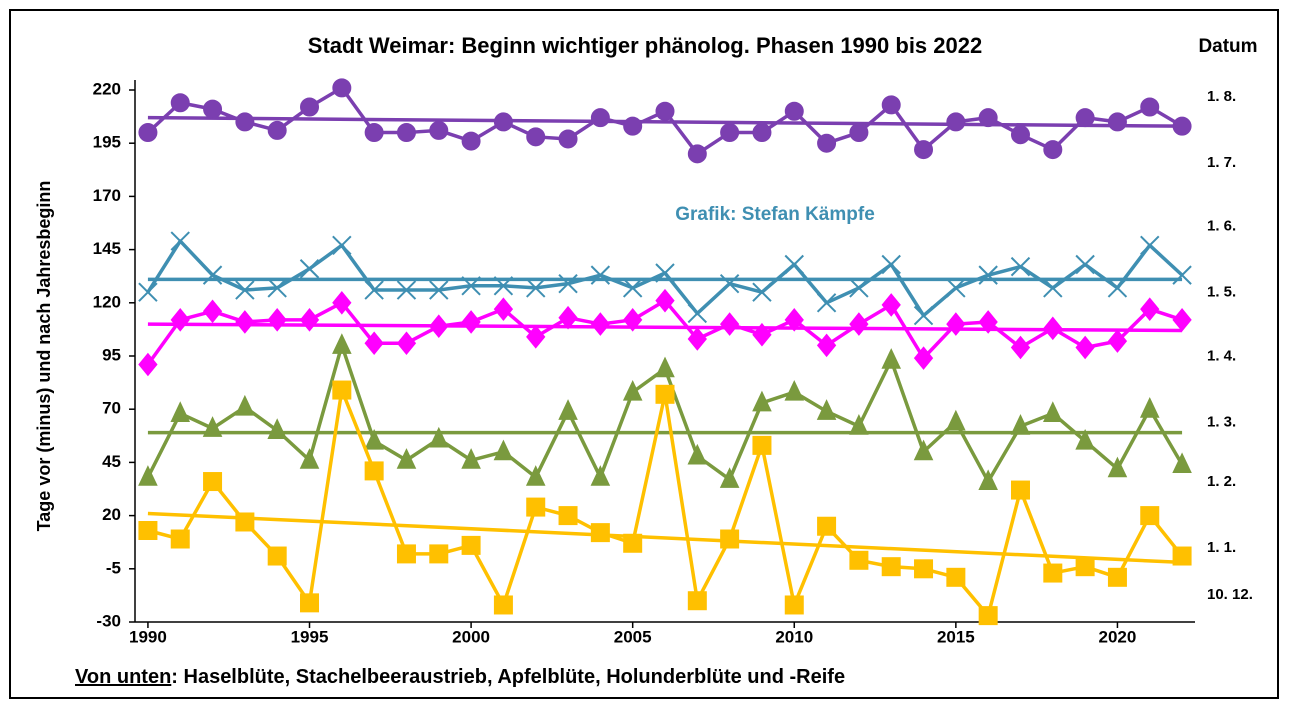  I want to click on x-tick-label: 2015, so click(956, 636).